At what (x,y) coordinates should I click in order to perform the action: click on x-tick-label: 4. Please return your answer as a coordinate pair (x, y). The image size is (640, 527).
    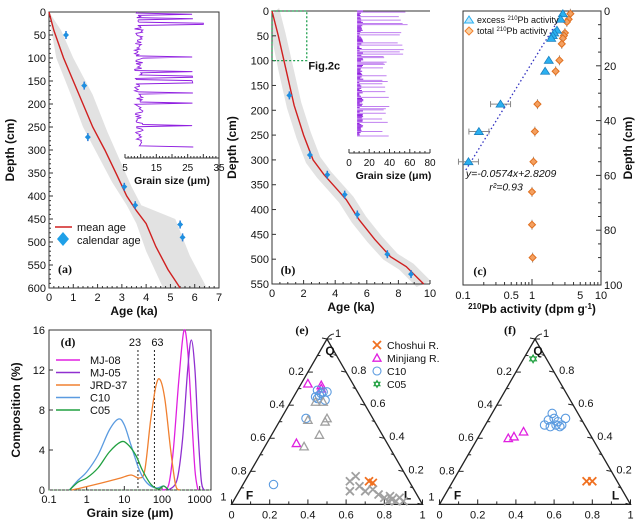
    Looking at the image, I should click on (335, 294).